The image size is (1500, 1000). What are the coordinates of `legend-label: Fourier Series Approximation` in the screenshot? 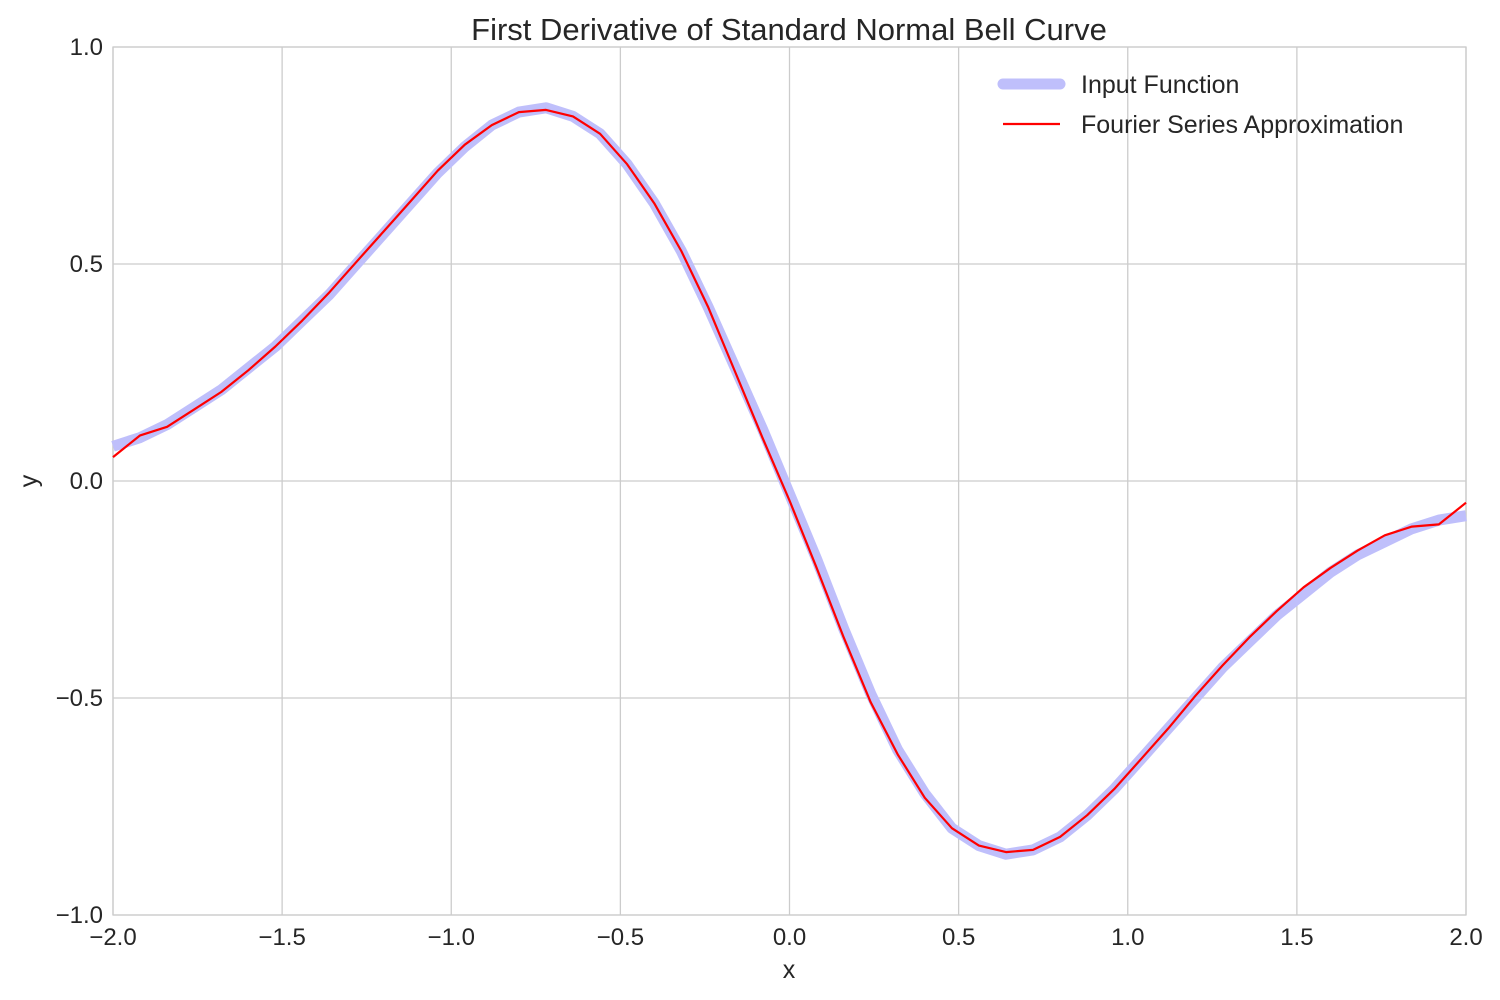 It's located at (1242, 125).